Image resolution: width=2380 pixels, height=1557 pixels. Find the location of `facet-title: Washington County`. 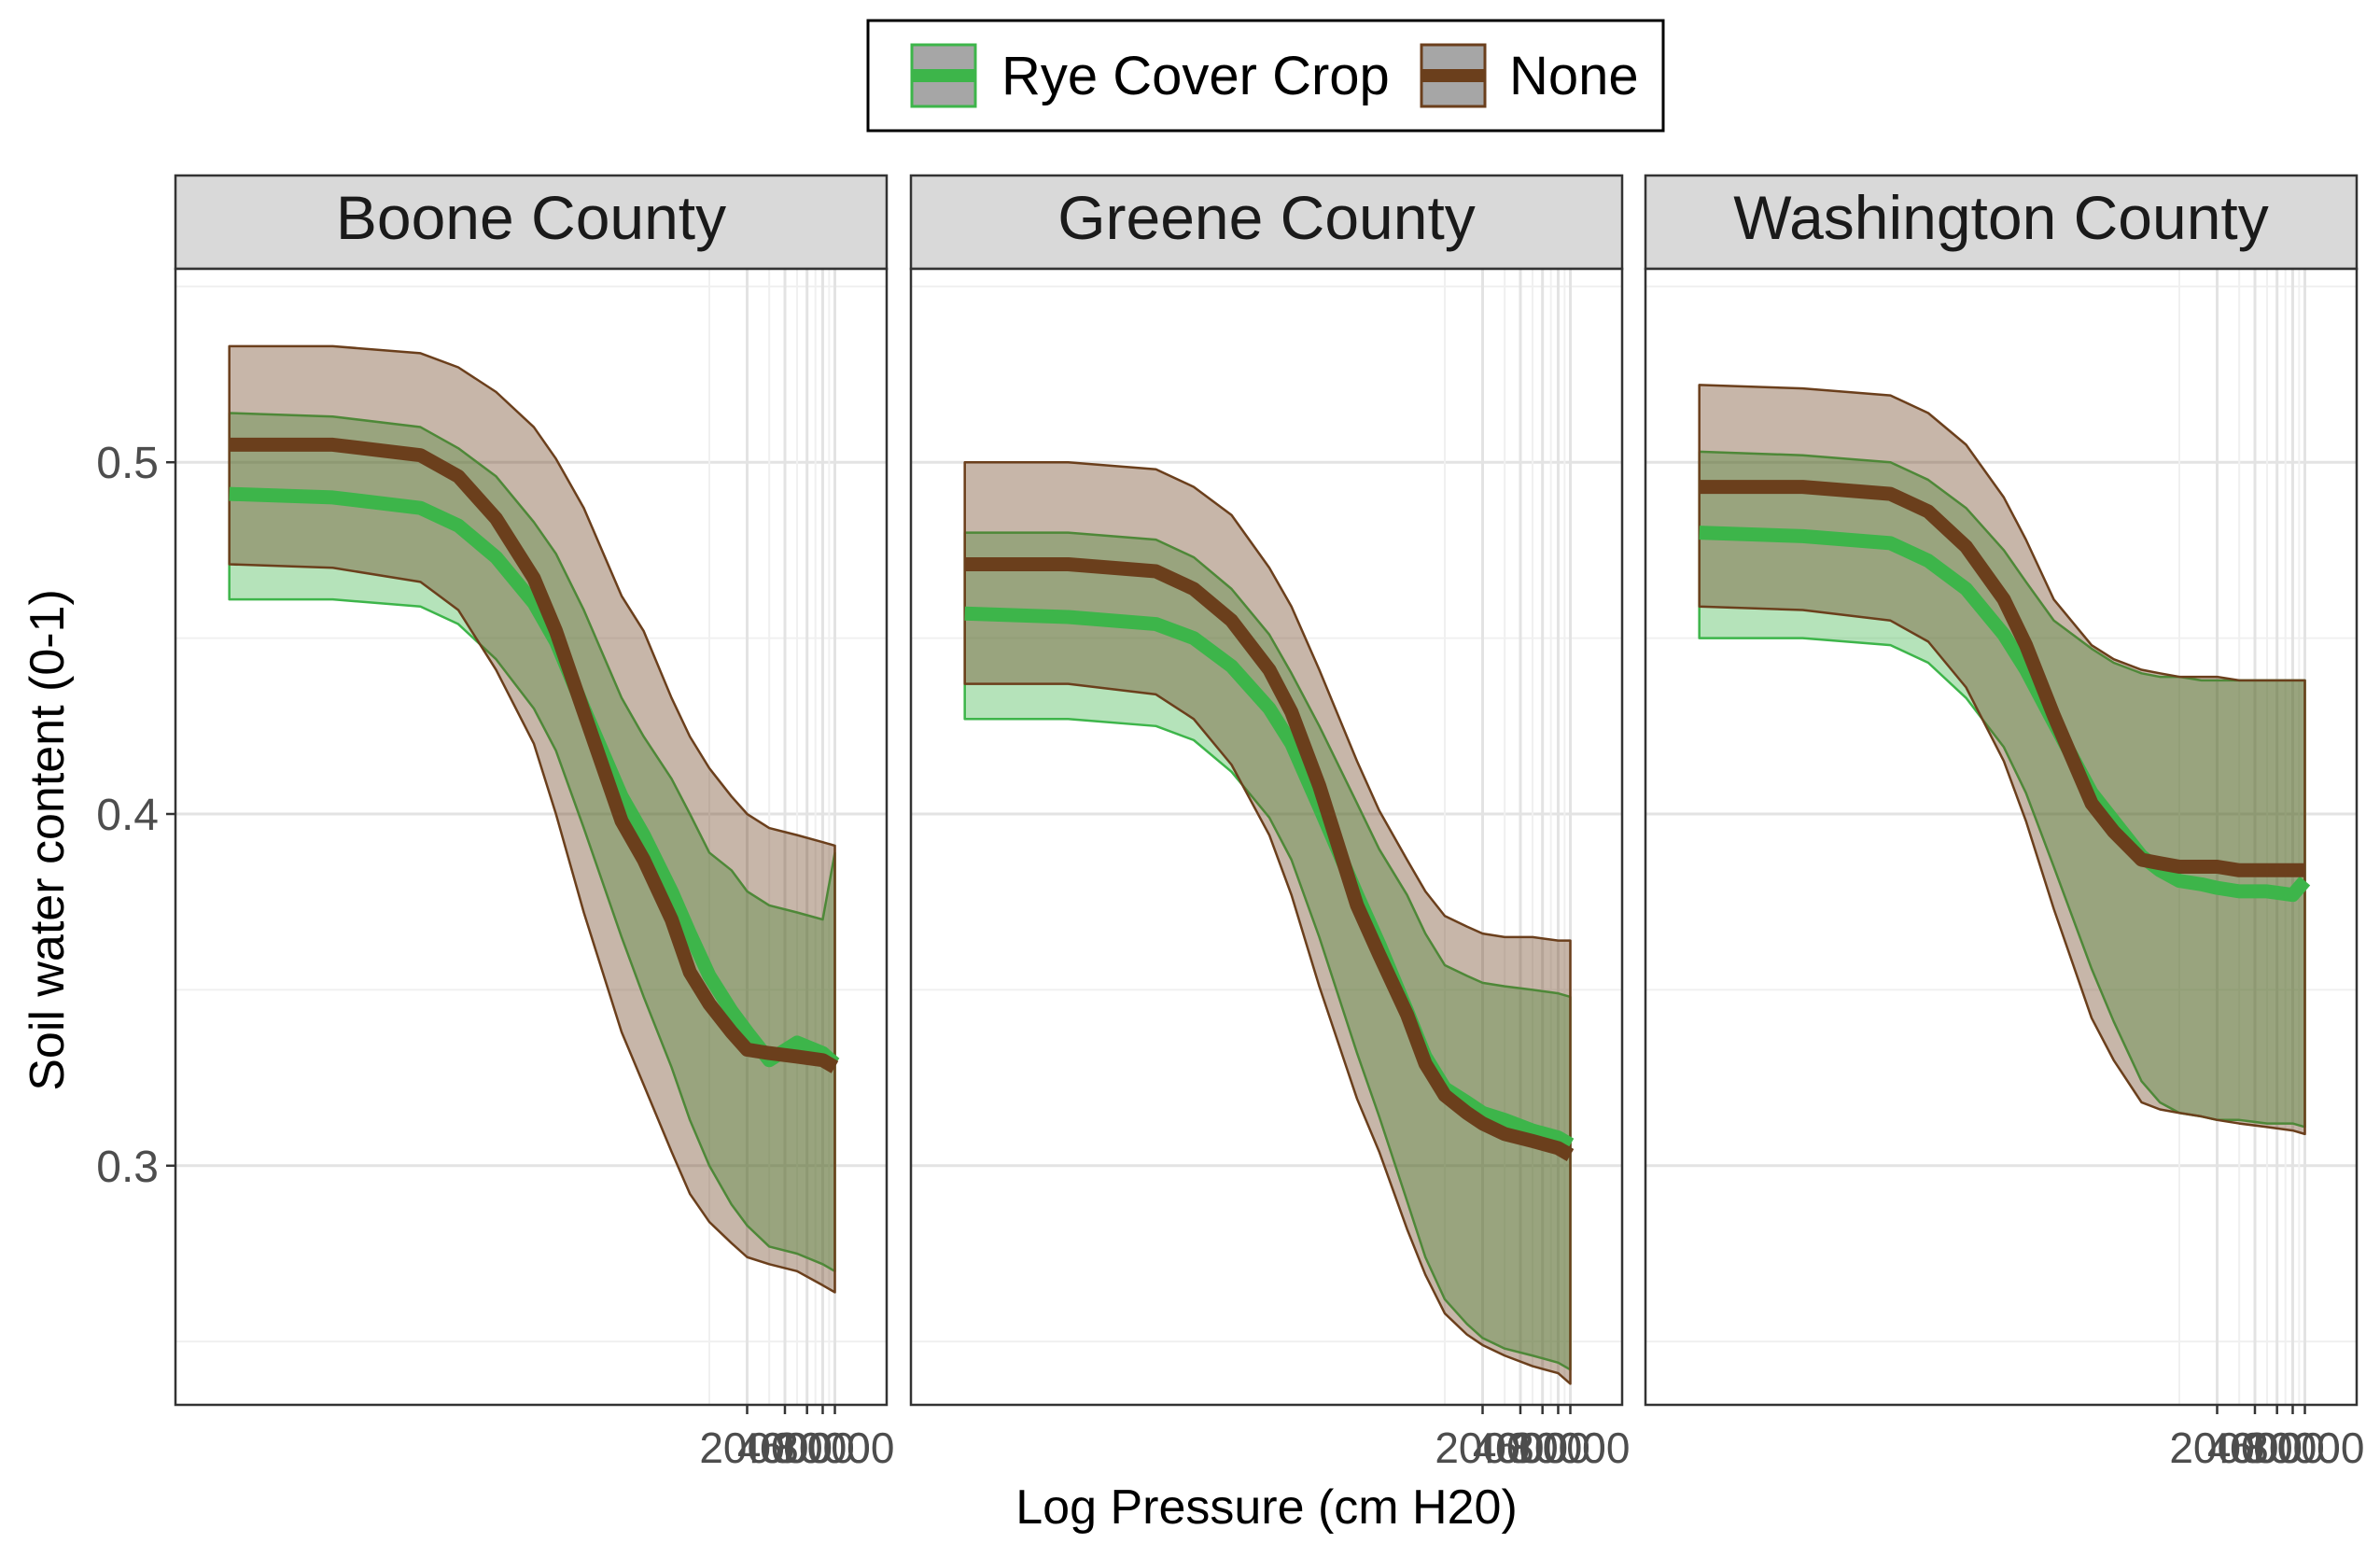

facet-title: Washington County is located at coordinates (2001, 217).